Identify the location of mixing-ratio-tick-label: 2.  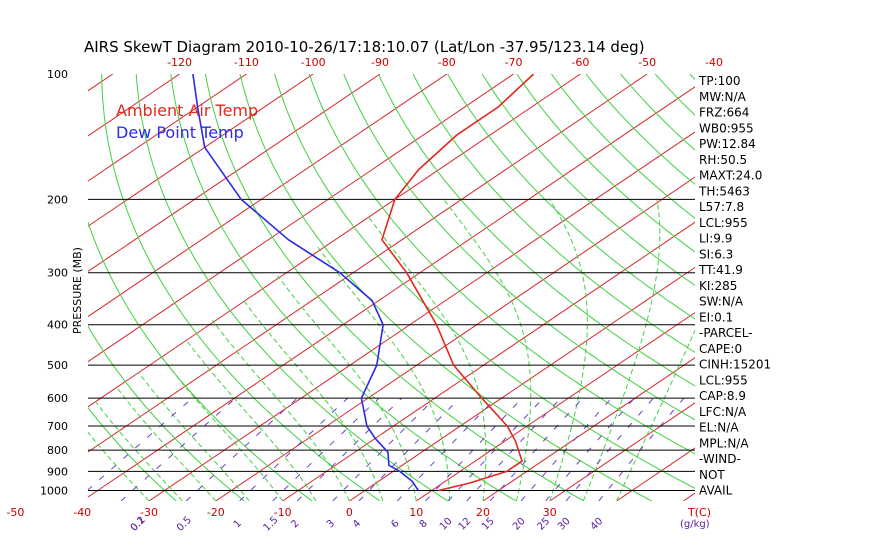
(295, 524).